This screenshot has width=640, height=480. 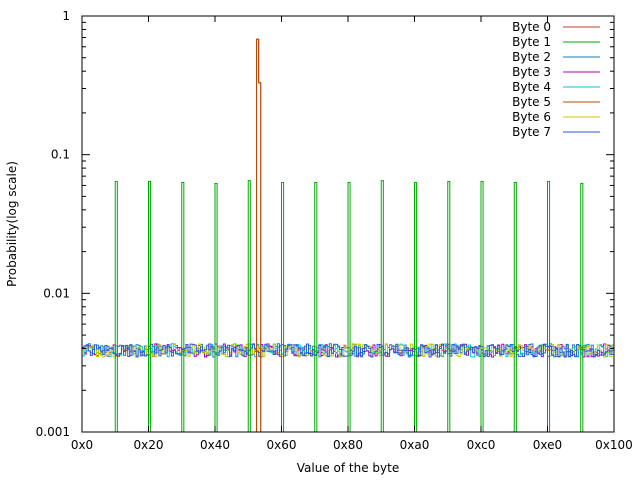 What do you see at coordinates (56, 293) in the screenshot?
I see `y-tick-label: 0.01` at bounding box center [56, 293].